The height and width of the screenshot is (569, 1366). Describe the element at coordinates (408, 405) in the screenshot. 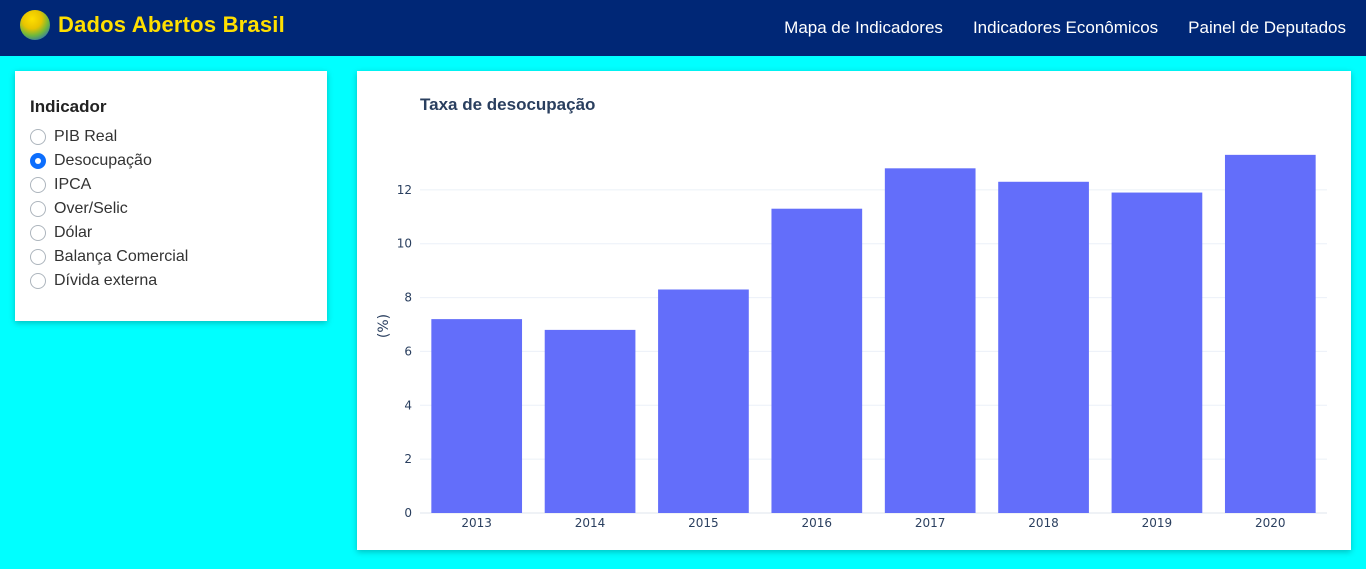

I see `y-tick-label: 4` at that location.